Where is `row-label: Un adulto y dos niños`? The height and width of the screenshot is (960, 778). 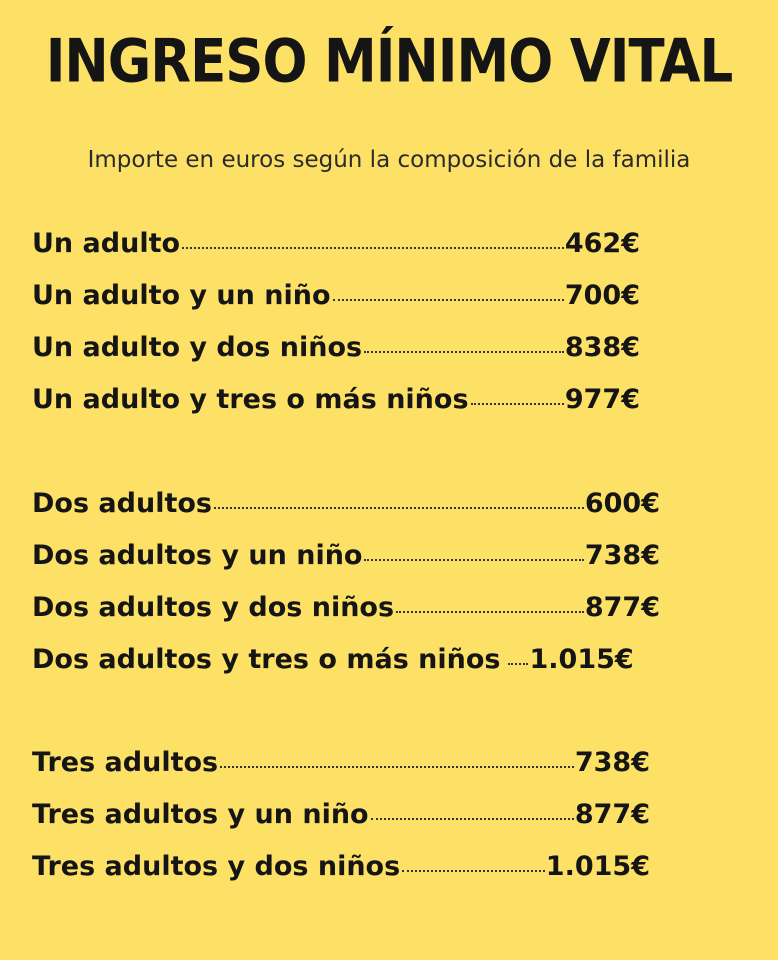 row-label: Un adulto y dos niños is located at coordinates (197, 347).